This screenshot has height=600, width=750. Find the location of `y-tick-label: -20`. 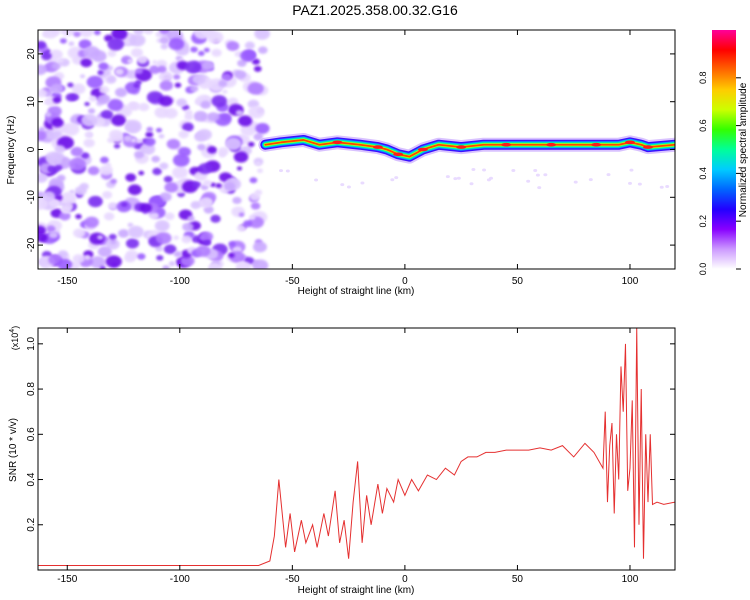

y-tick-label: -20 is located at coordinates (31, 244).